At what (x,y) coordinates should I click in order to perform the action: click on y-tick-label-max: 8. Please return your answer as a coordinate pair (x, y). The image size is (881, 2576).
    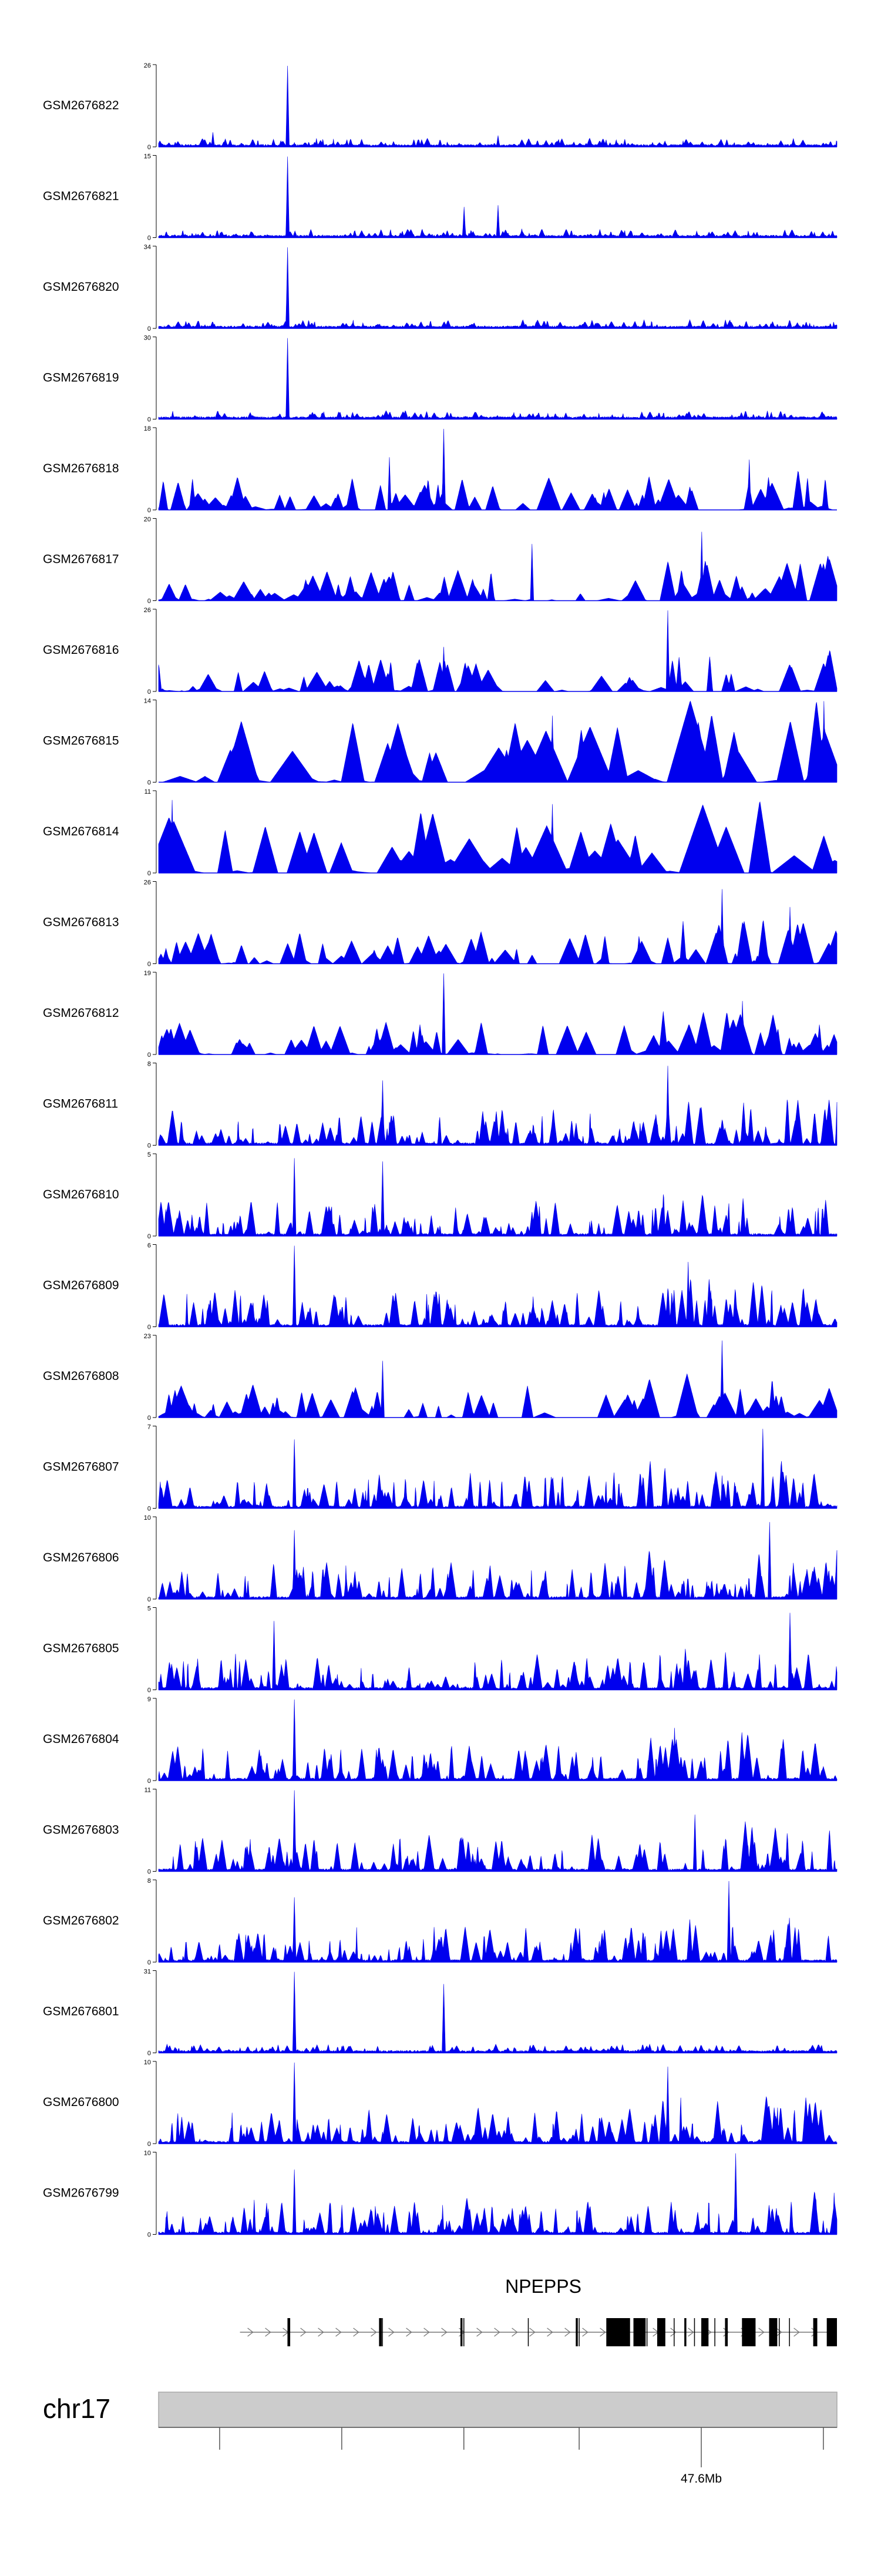
    Looking at the image, I should click on (149, 1064).